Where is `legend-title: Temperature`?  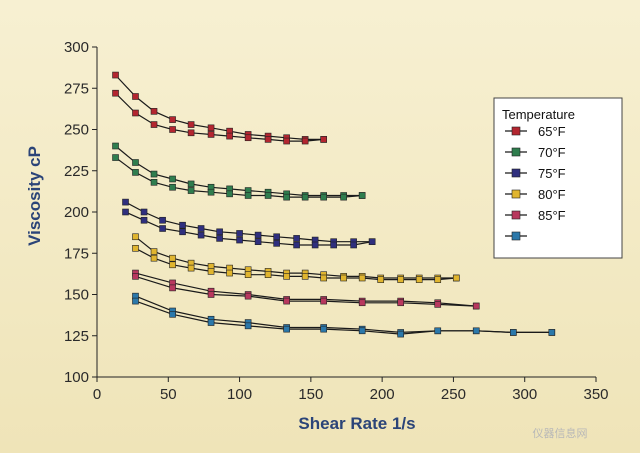
legend-title: Temperature is located at coordinates (538, 114).